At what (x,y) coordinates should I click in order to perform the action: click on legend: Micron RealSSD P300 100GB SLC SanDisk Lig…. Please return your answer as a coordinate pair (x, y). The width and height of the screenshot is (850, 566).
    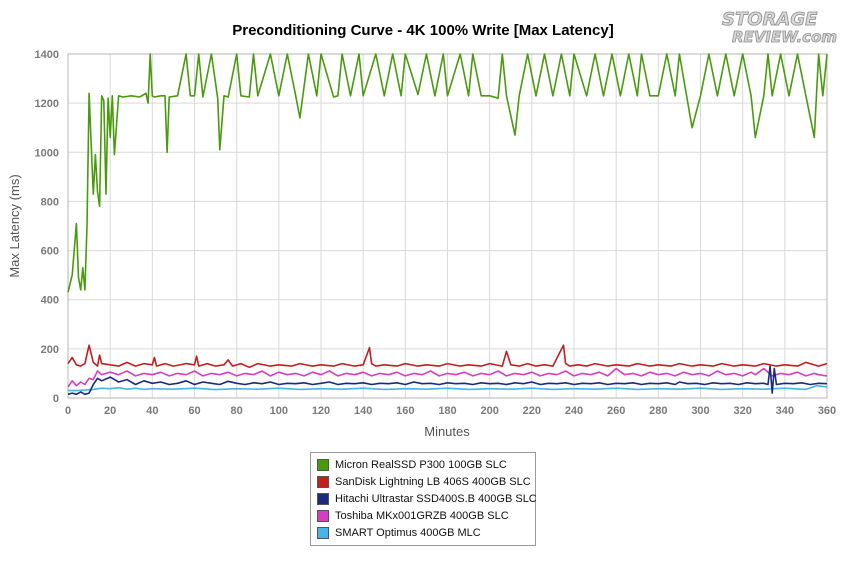
    Looking at the image, I should click on (423, 499).